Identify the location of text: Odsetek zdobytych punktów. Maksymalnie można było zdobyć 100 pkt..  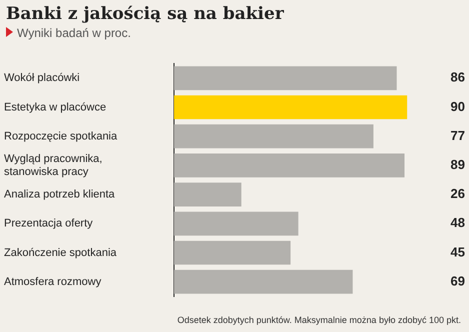
(319, 320).